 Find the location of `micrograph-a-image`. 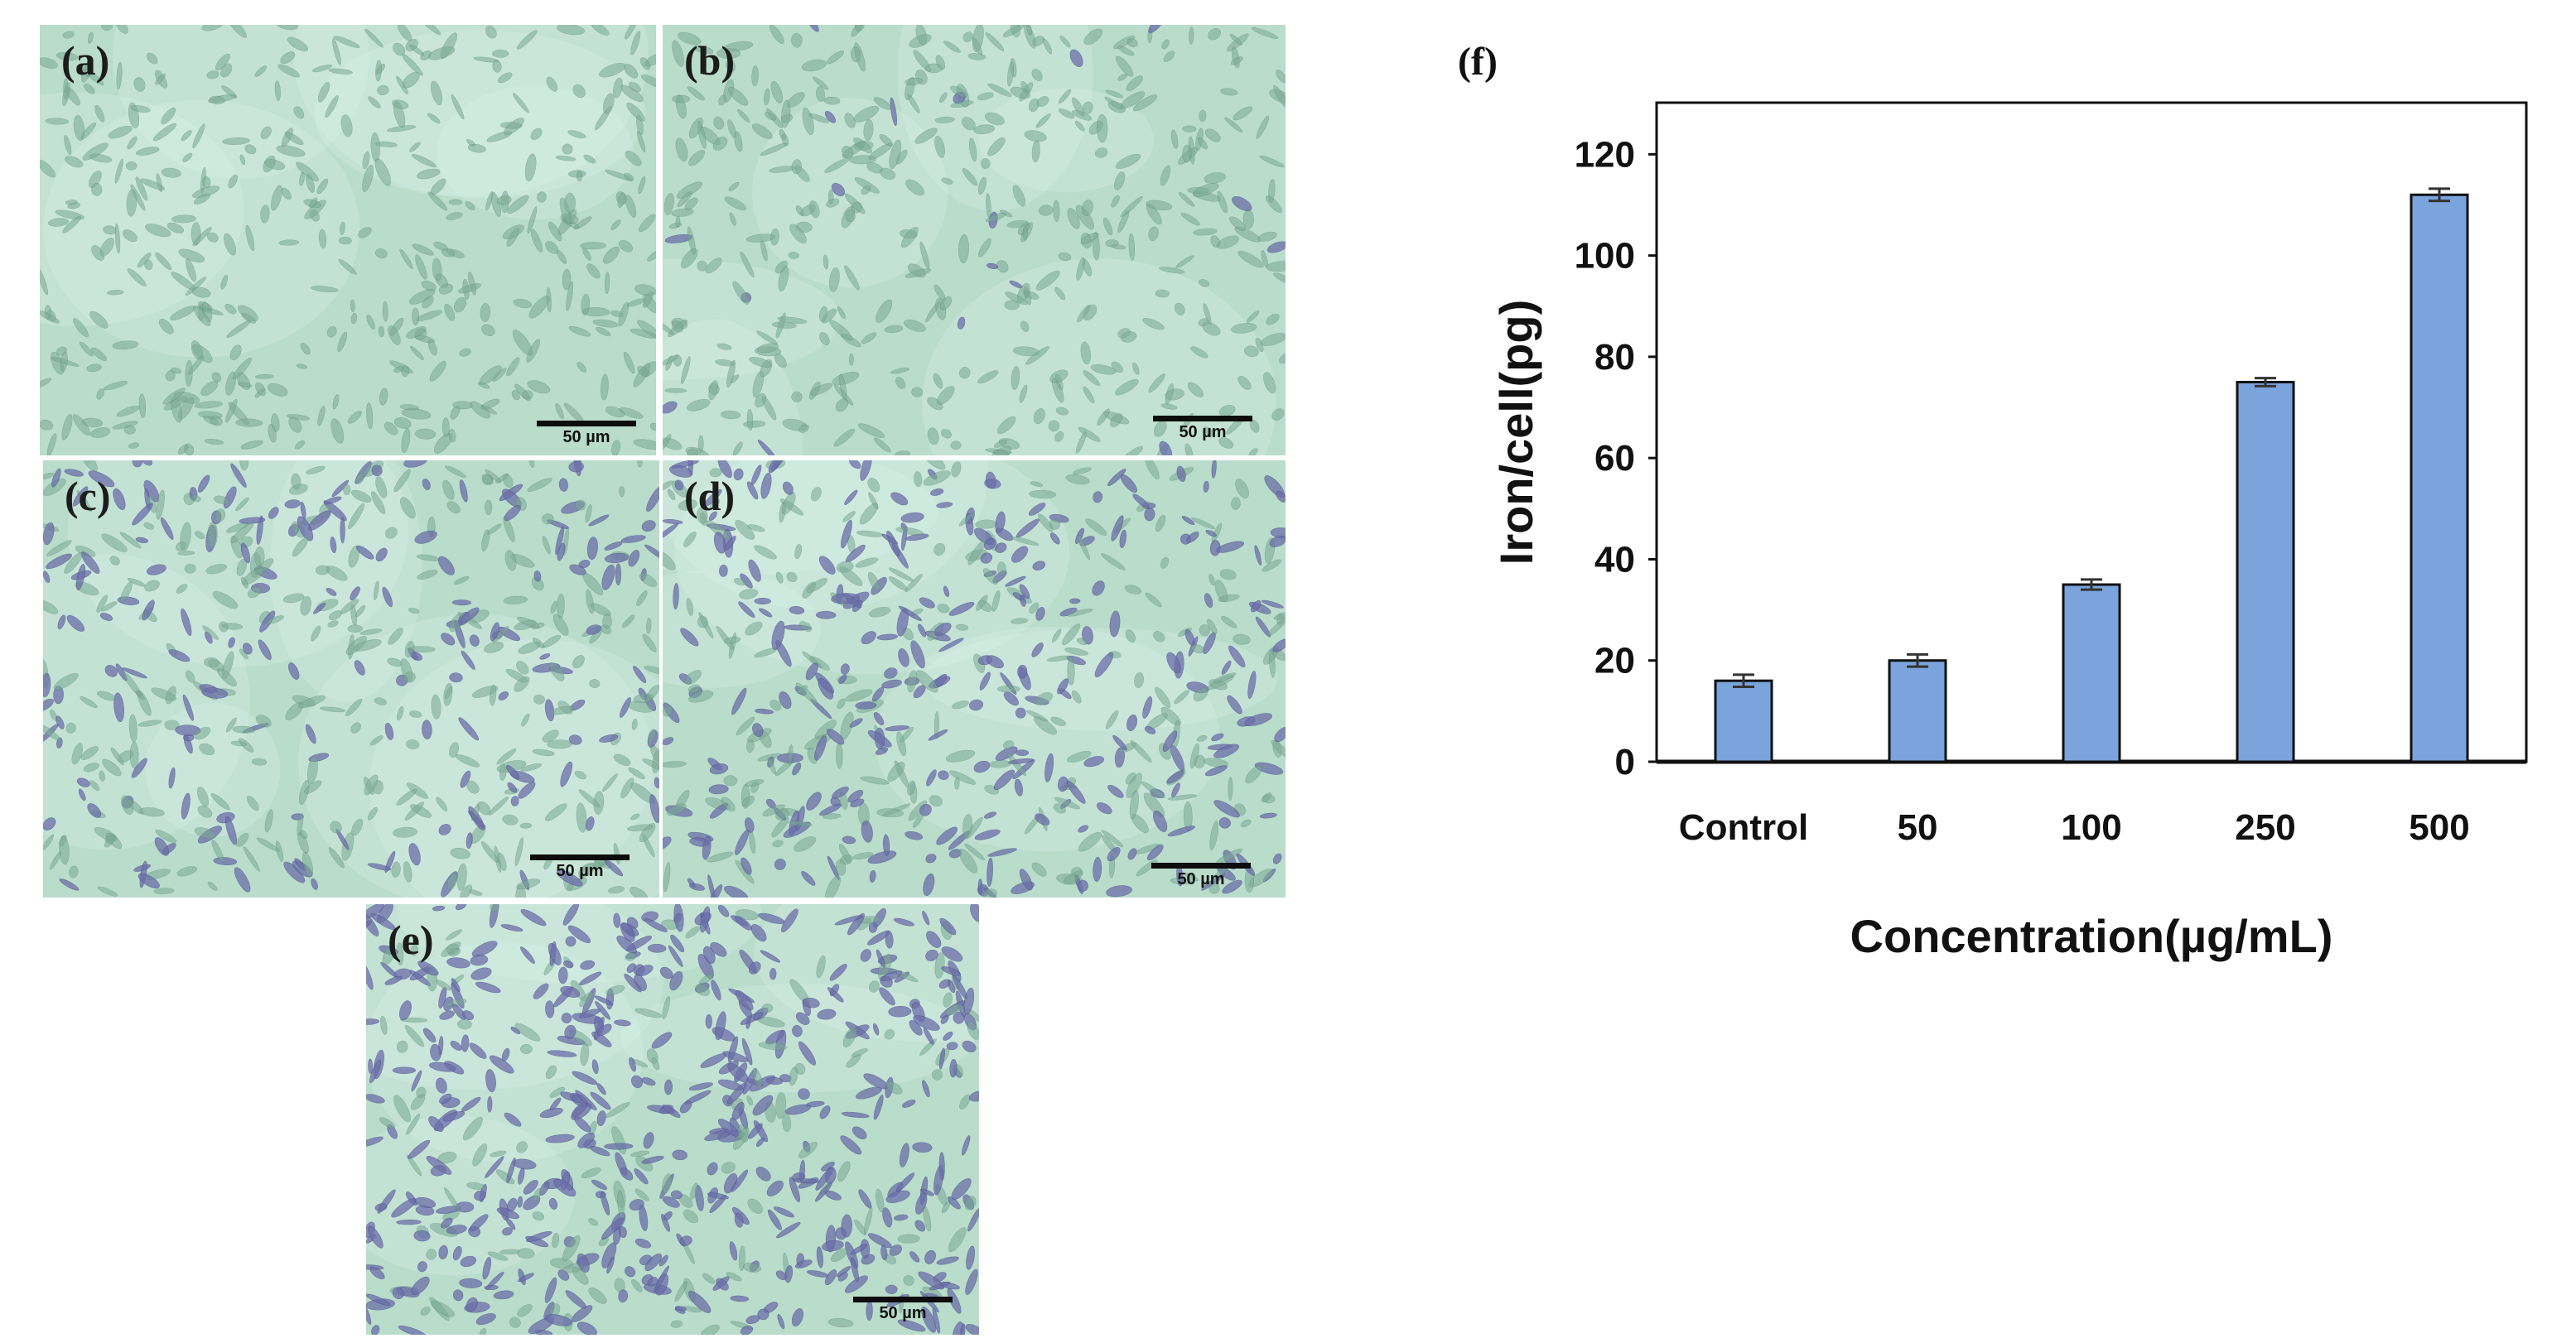

micrograph-a-image is located at coordinates (348, 240).